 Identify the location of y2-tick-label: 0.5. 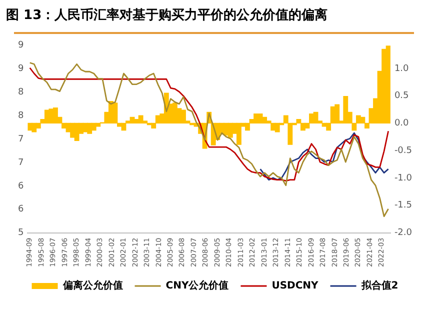
(401, 96).